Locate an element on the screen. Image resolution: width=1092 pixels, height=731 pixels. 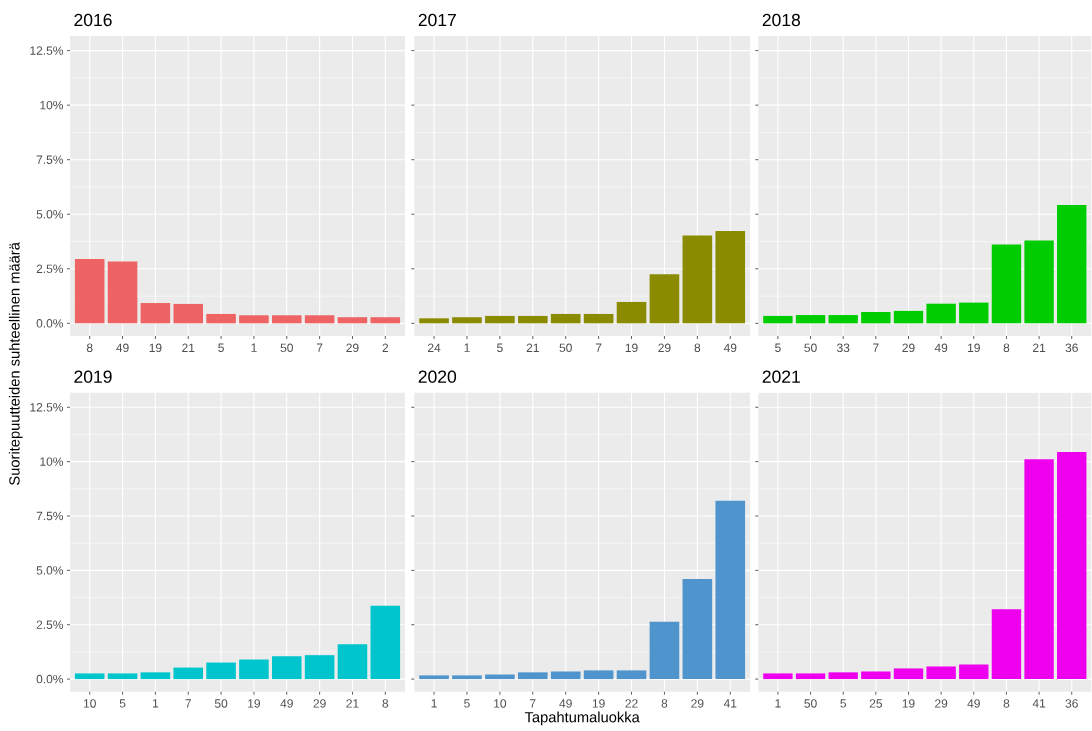
chart-title: 2016 is located at coordinates (93, 20).